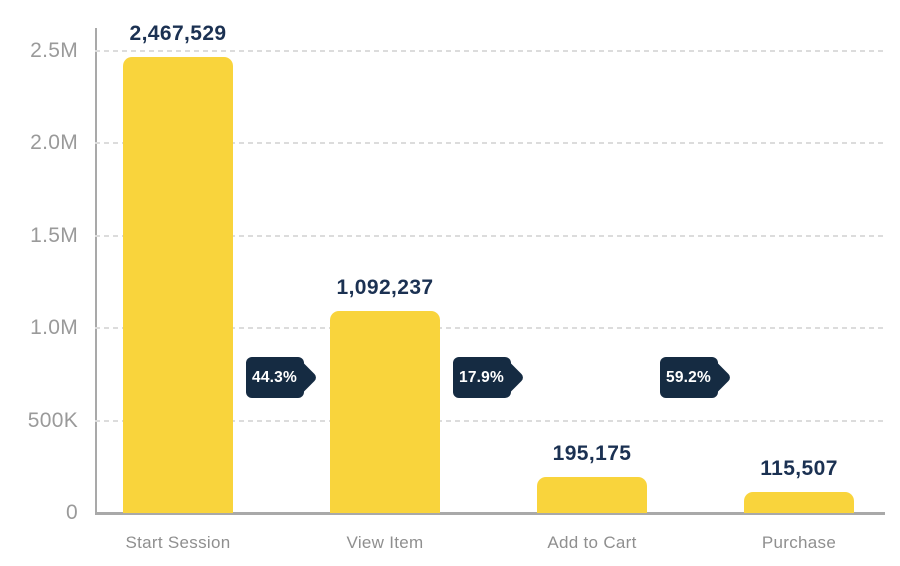 Image resolution: width=900 pixels, height=566 pixels. Describe the element at coordinates (799, 468) in the screenshot. I see `bar-value-label: 115,507` at that location.